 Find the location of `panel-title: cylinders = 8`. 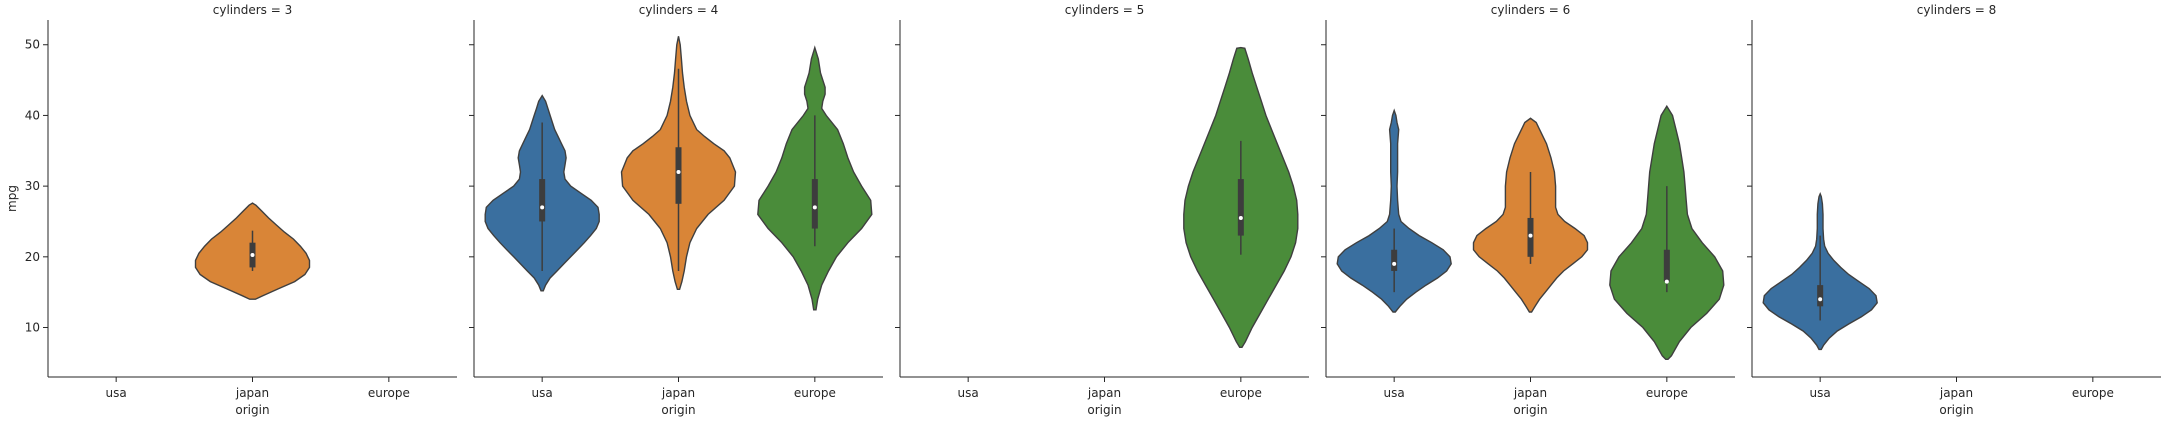

panel-title: cylinders = 8 is located at coordinates (1956, 10).